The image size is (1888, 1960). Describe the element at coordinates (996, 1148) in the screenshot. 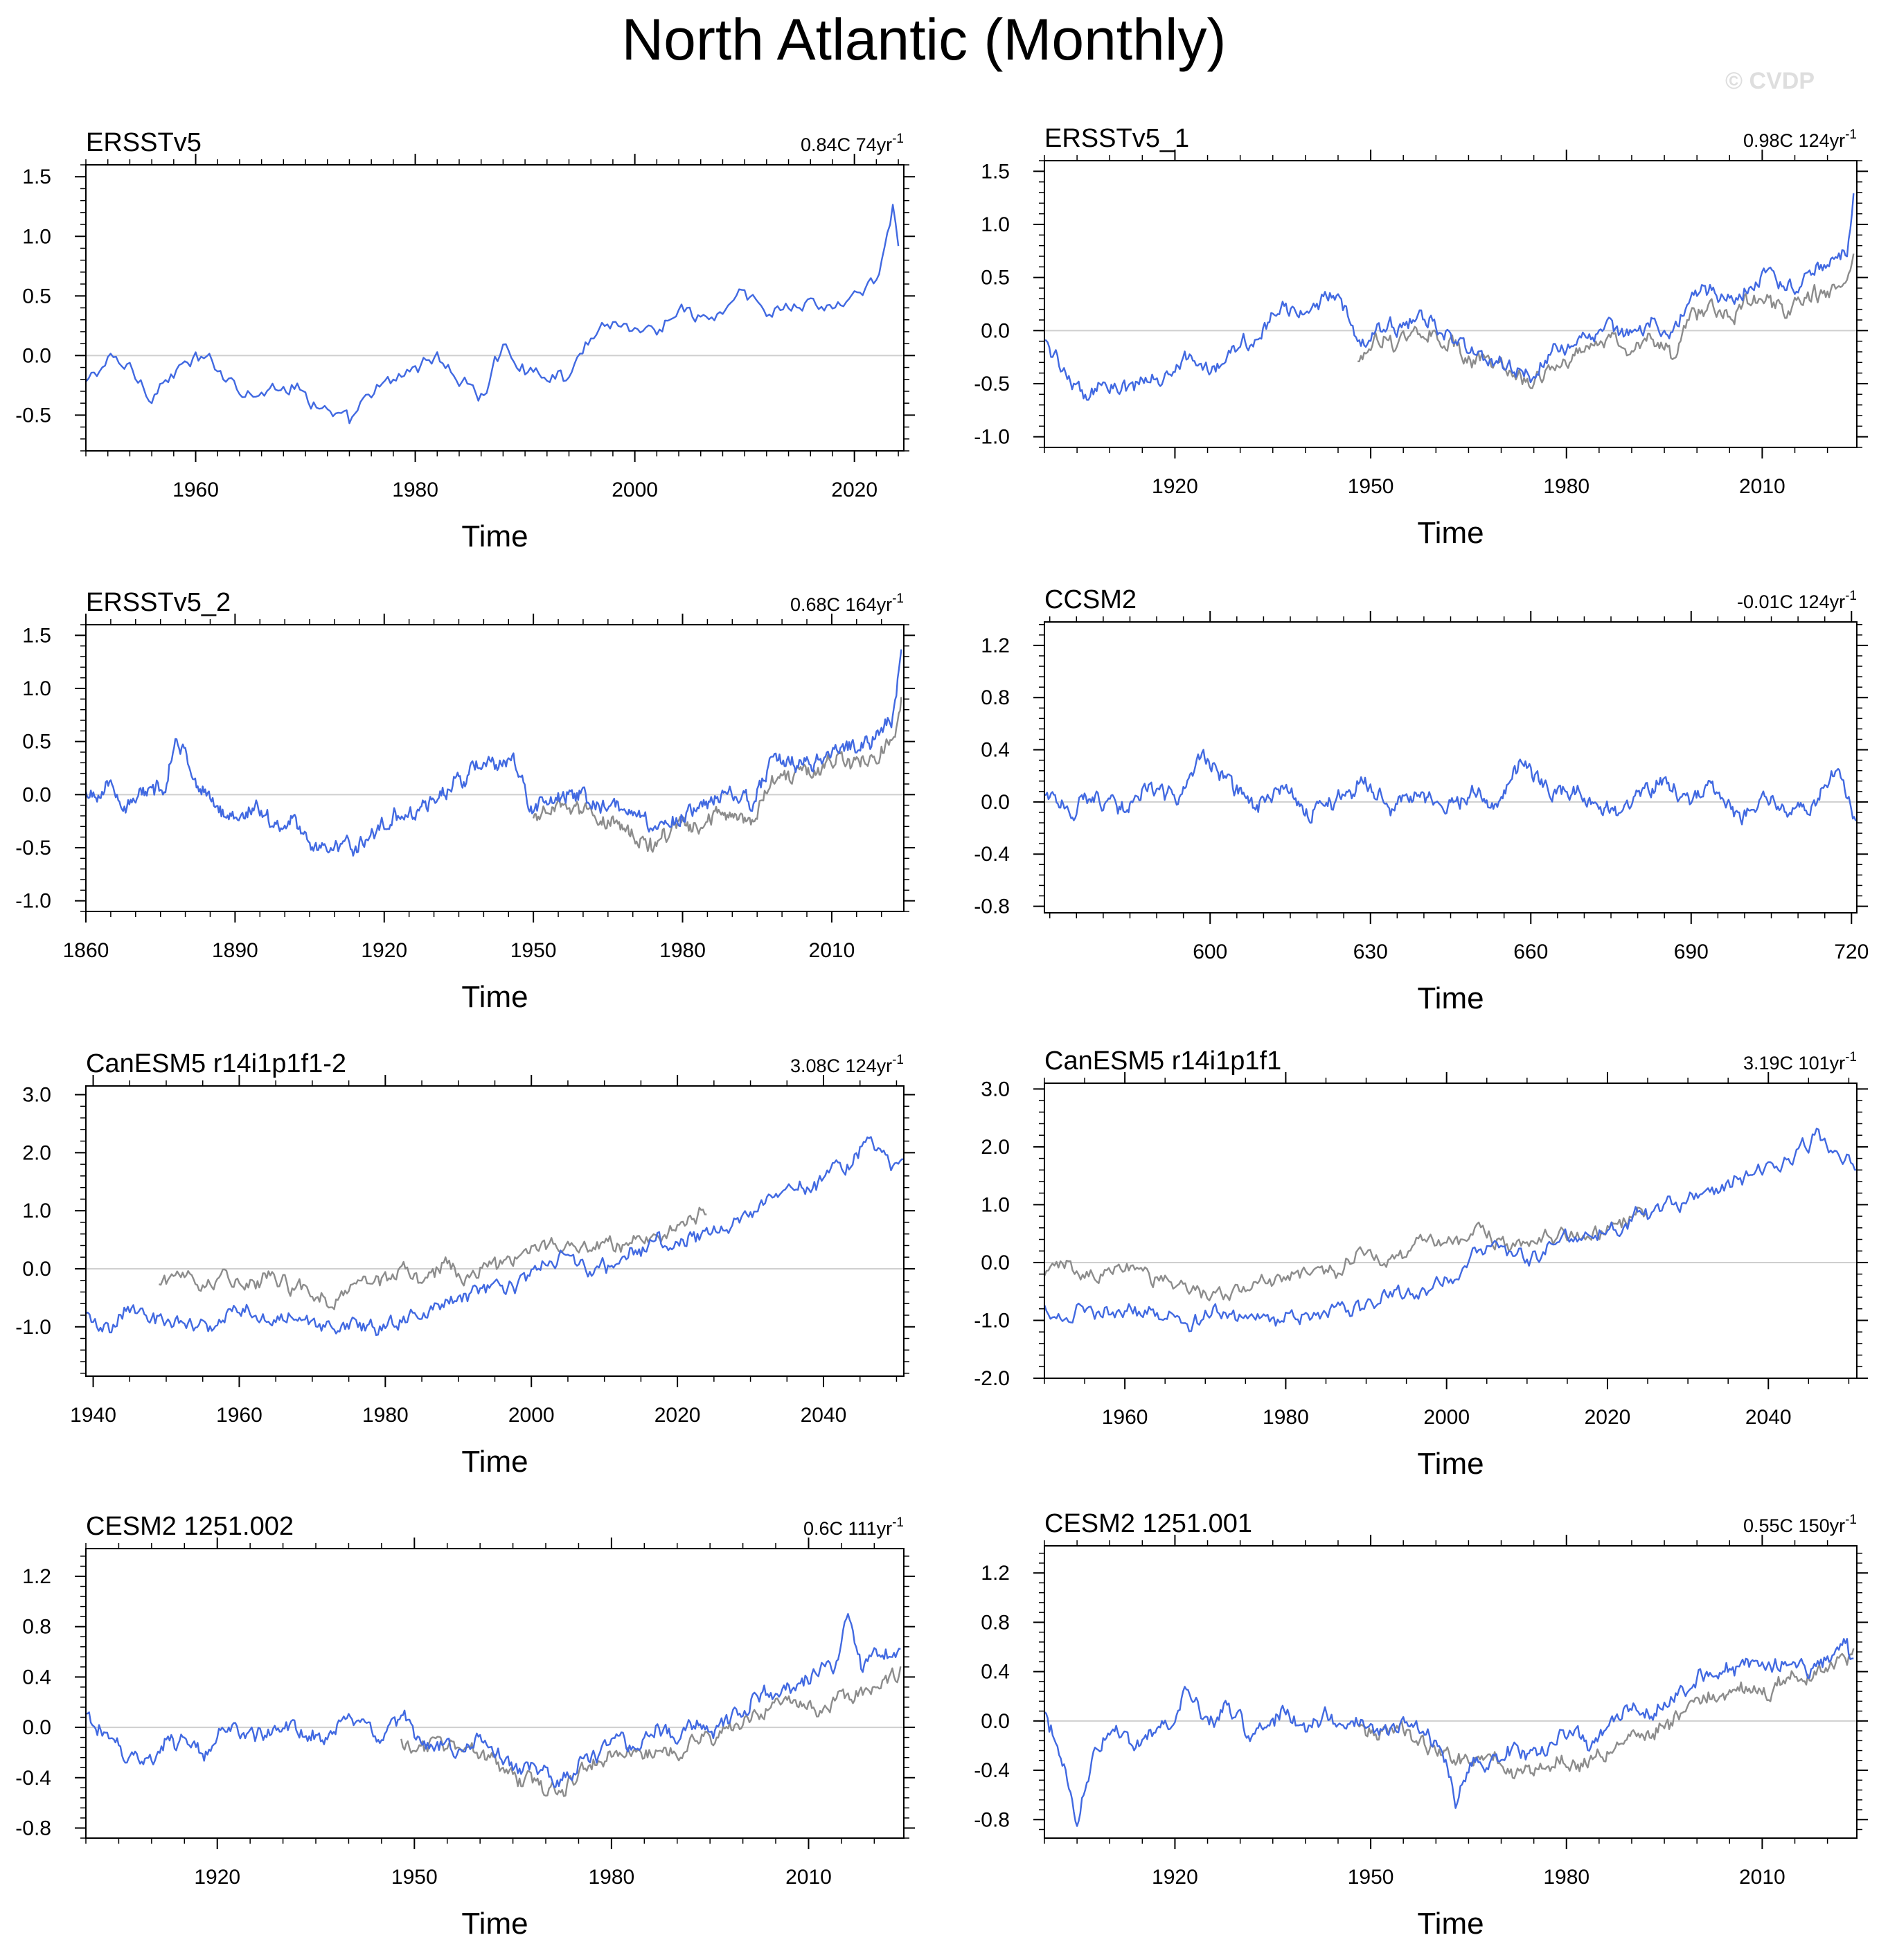

I see `y-tick-label: 2.0` at that location.